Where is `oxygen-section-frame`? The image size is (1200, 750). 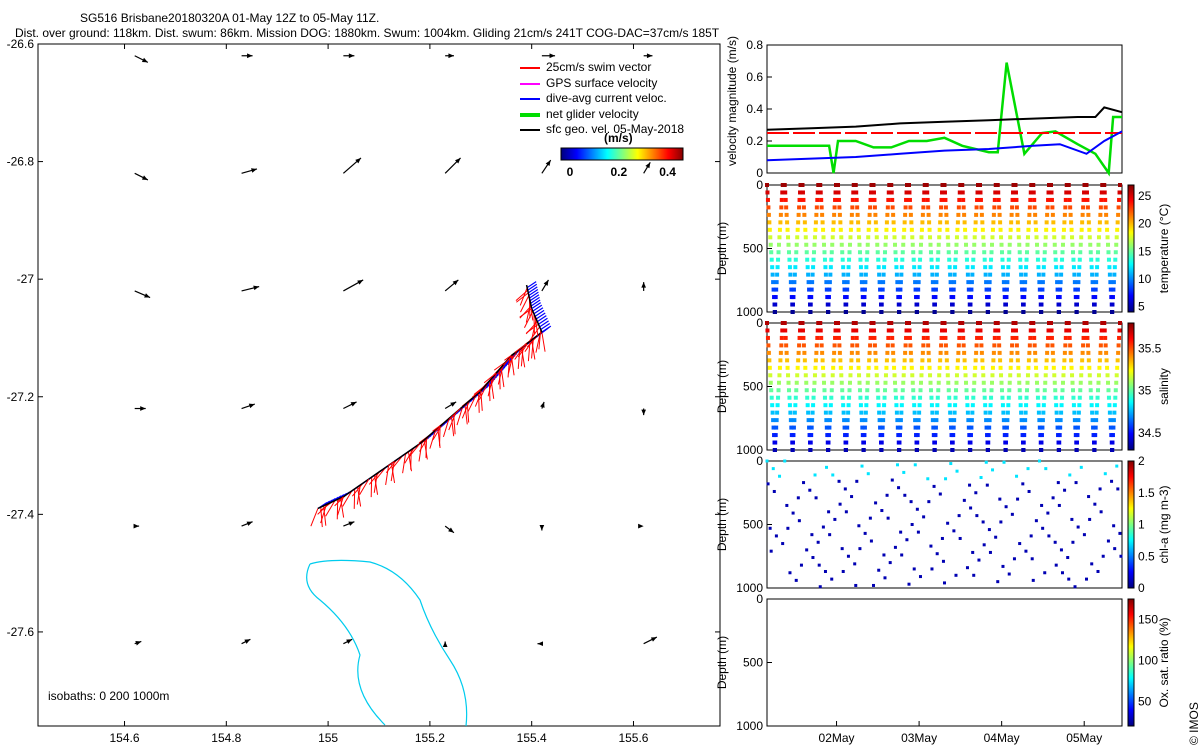
oxygen-section-frame is located at coordinates (944, 662).